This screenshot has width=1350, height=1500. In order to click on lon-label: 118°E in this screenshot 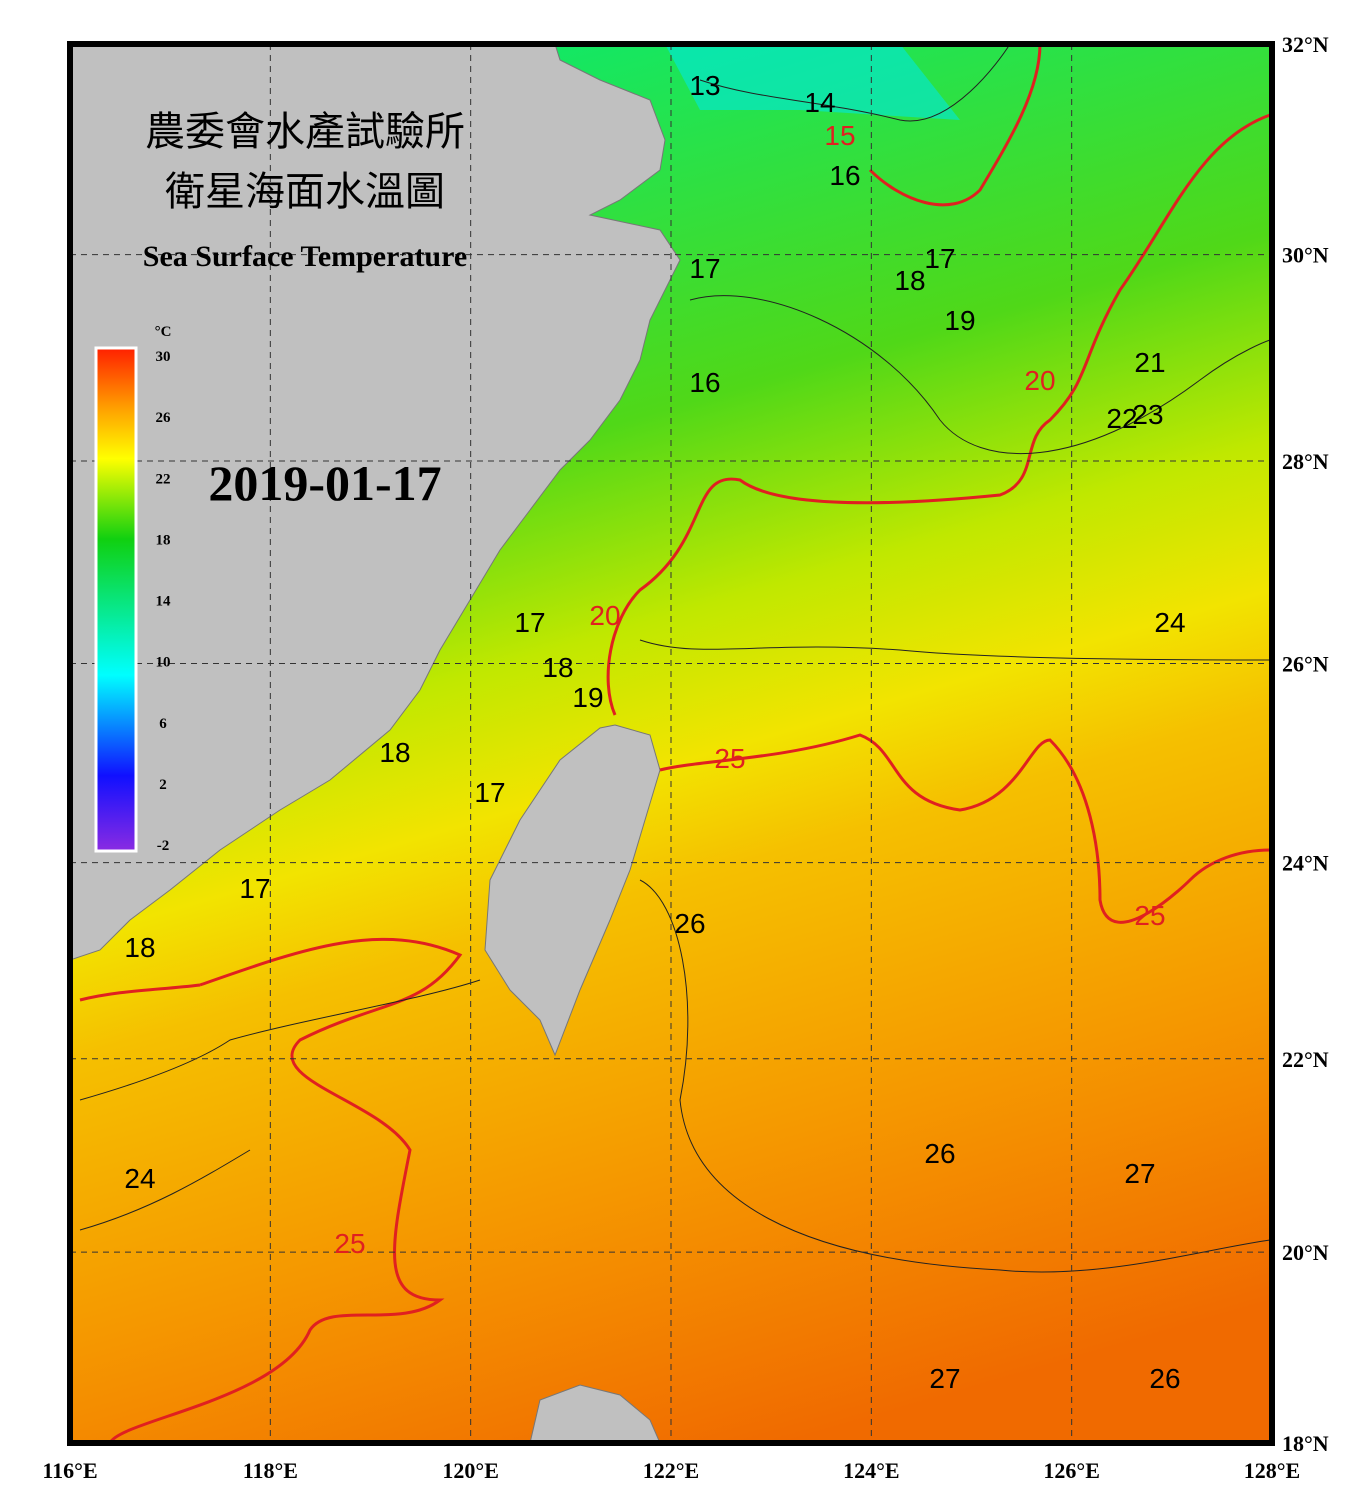, I will do `click(270, 1470)`.